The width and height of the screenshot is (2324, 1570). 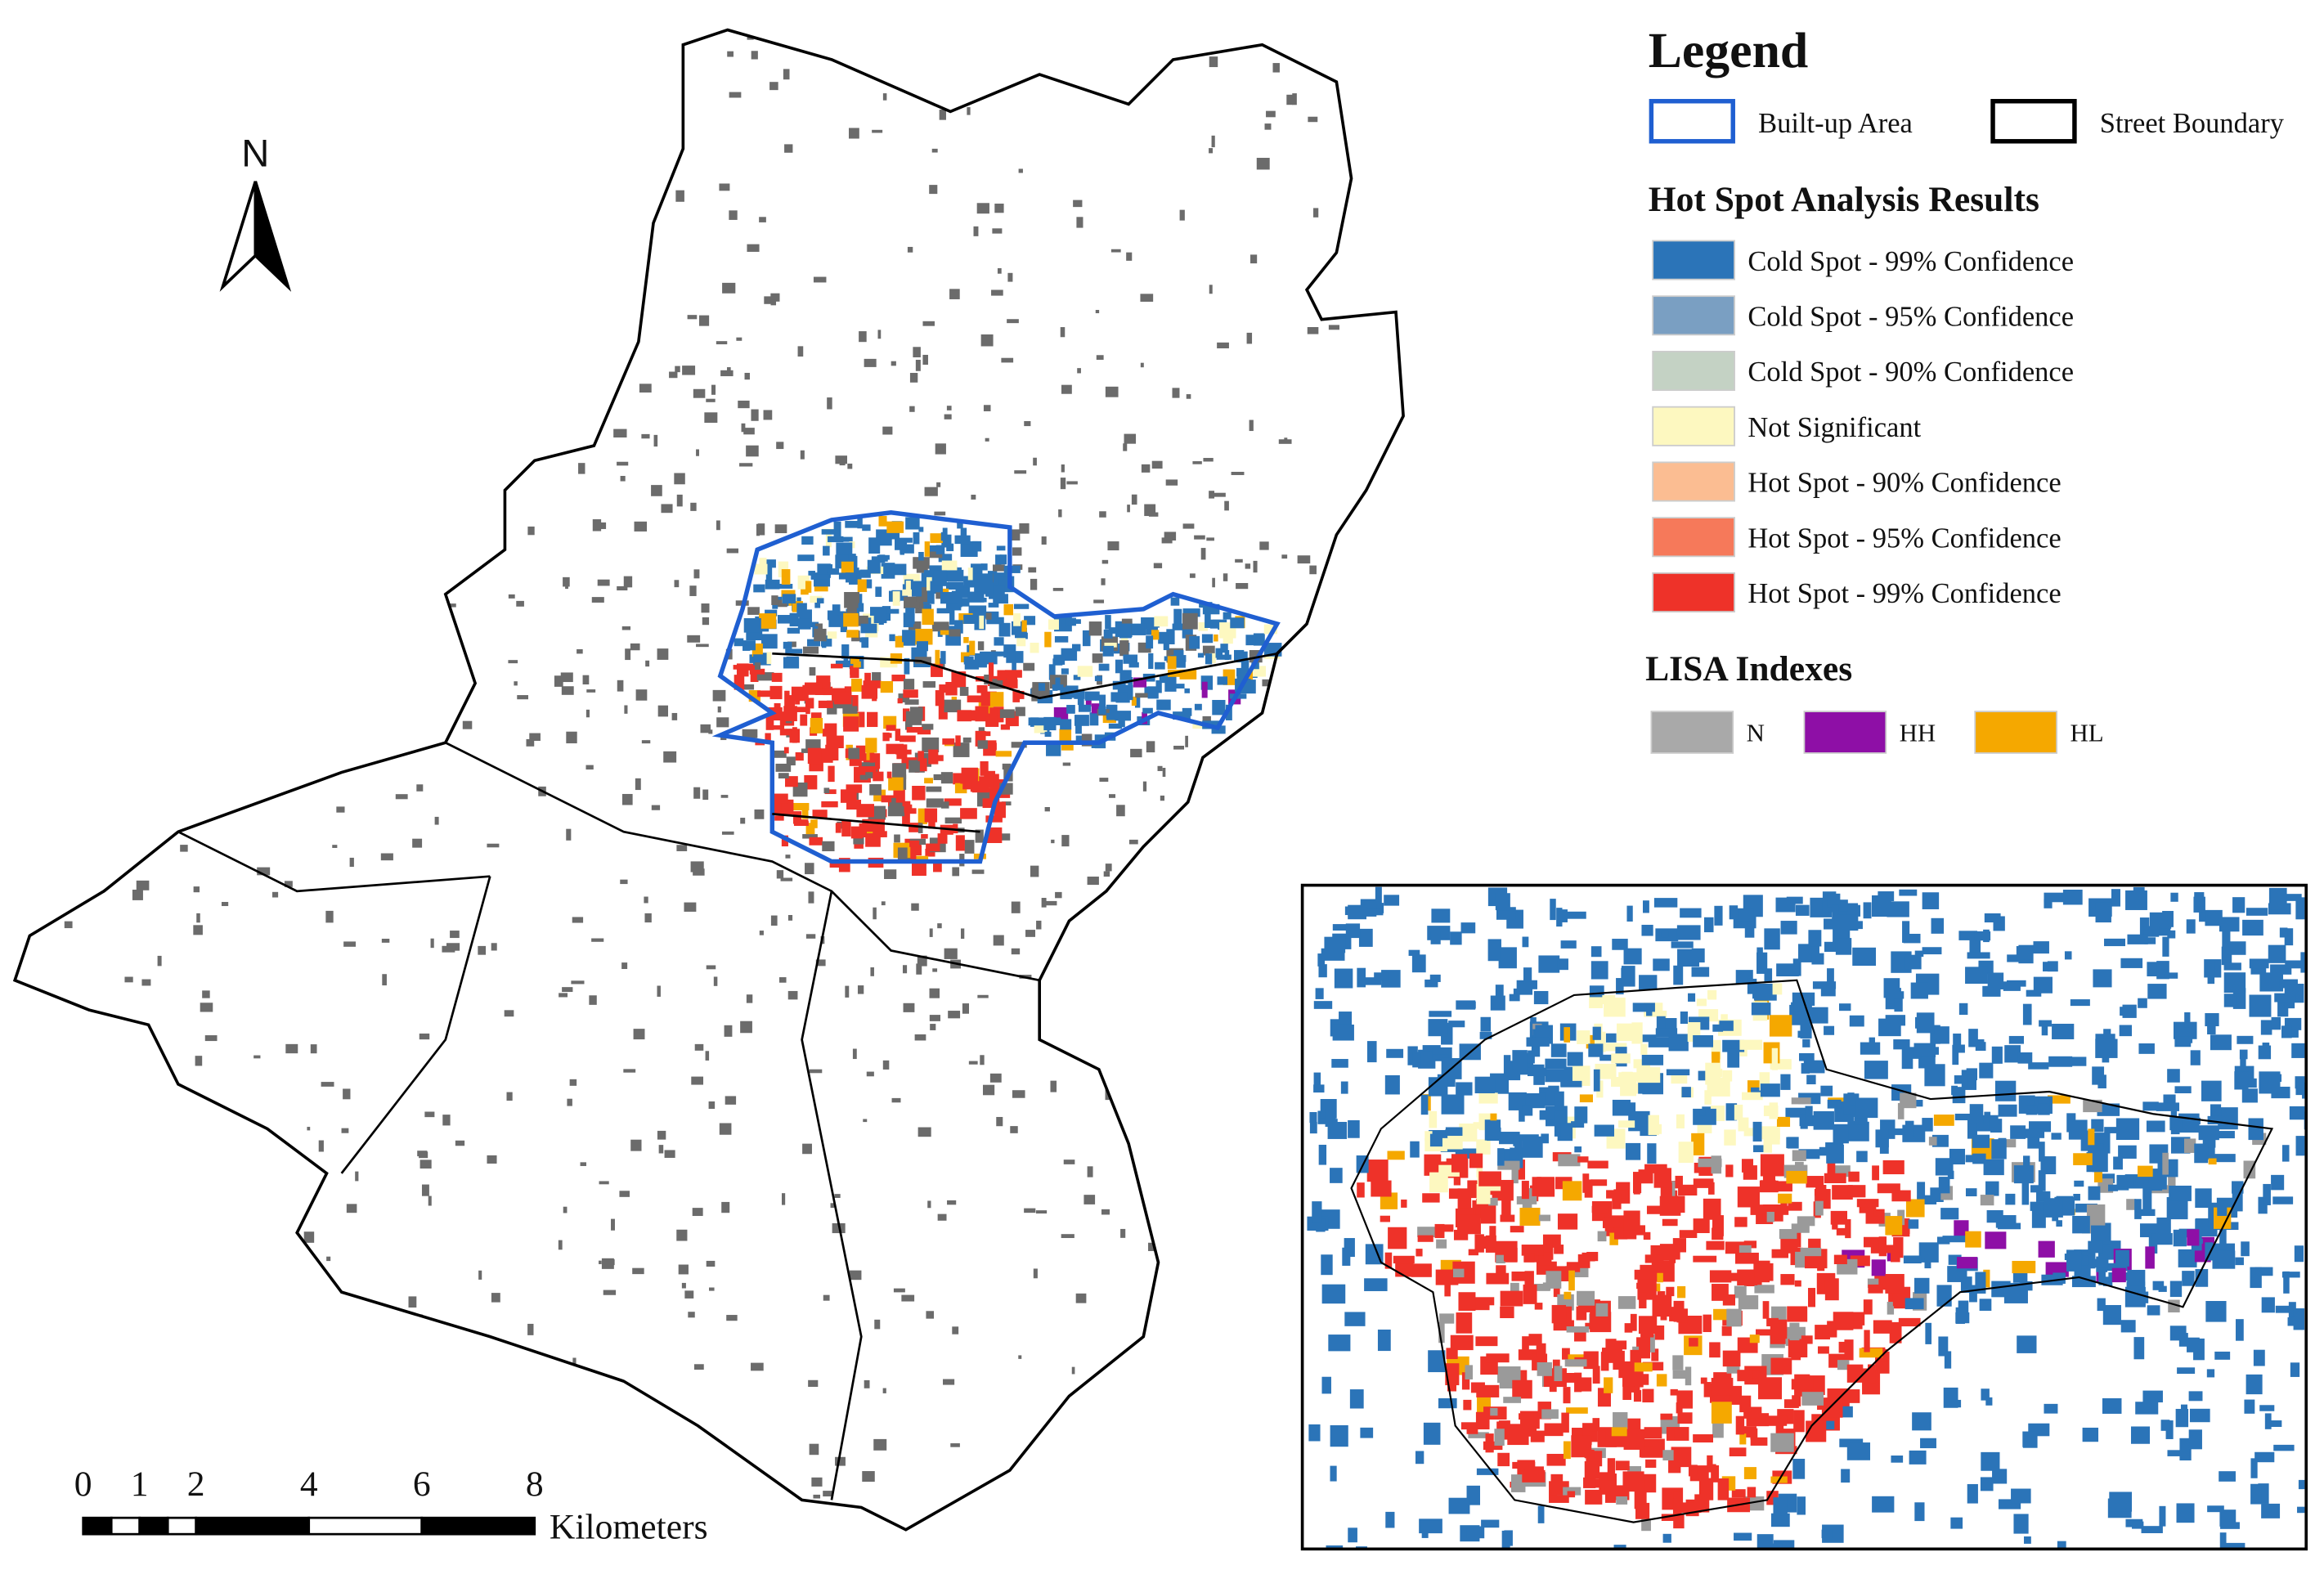 I want to click on legend-title: Legend, so click(x=1729, y=50).